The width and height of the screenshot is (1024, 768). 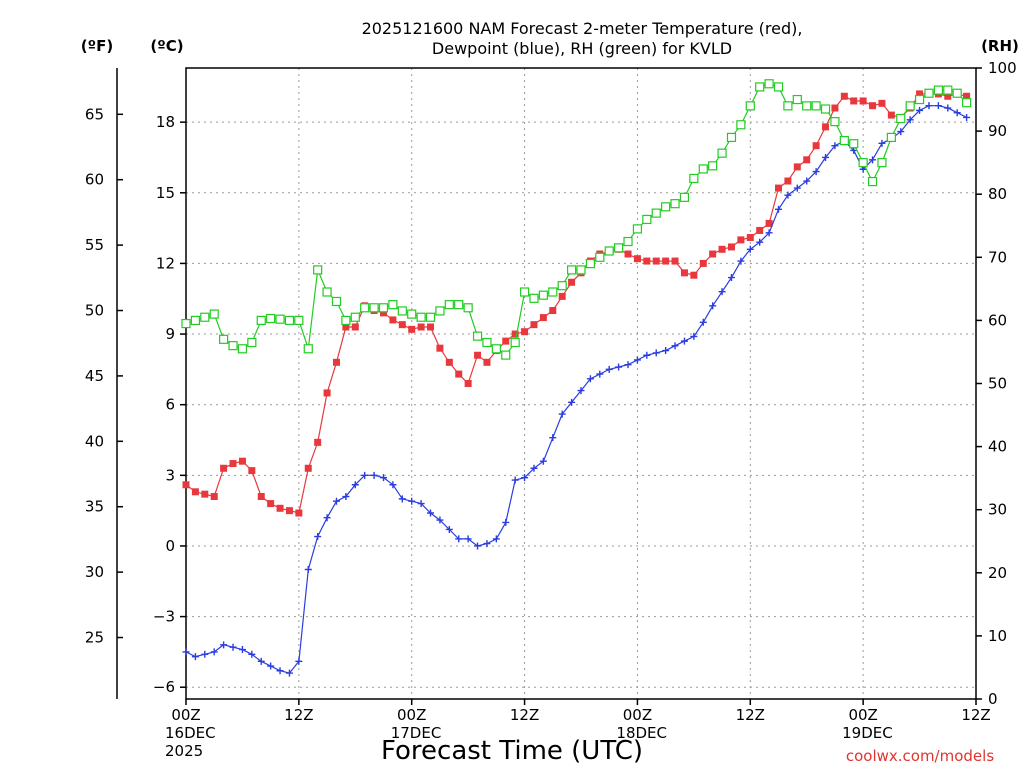 I want to click on celsius-tick-label: 6, so click(x=170, y=405).